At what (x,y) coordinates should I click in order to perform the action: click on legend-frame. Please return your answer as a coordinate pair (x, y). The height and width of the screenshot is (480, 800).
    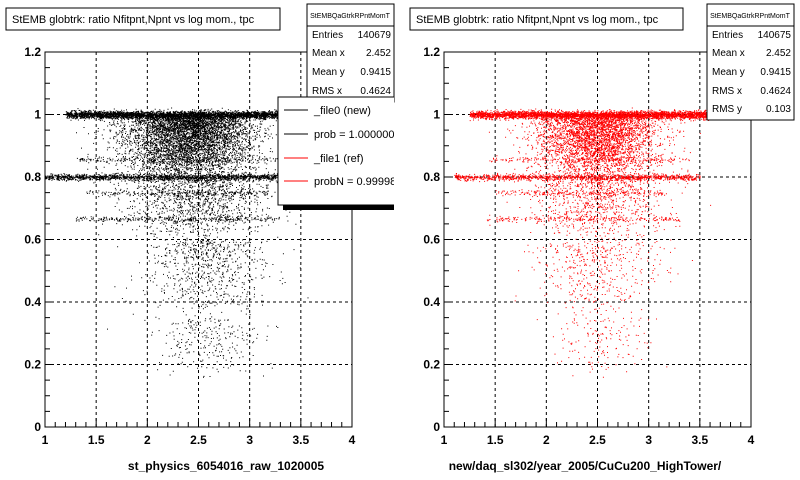
    Looking at the image, I should click on (335, 151).